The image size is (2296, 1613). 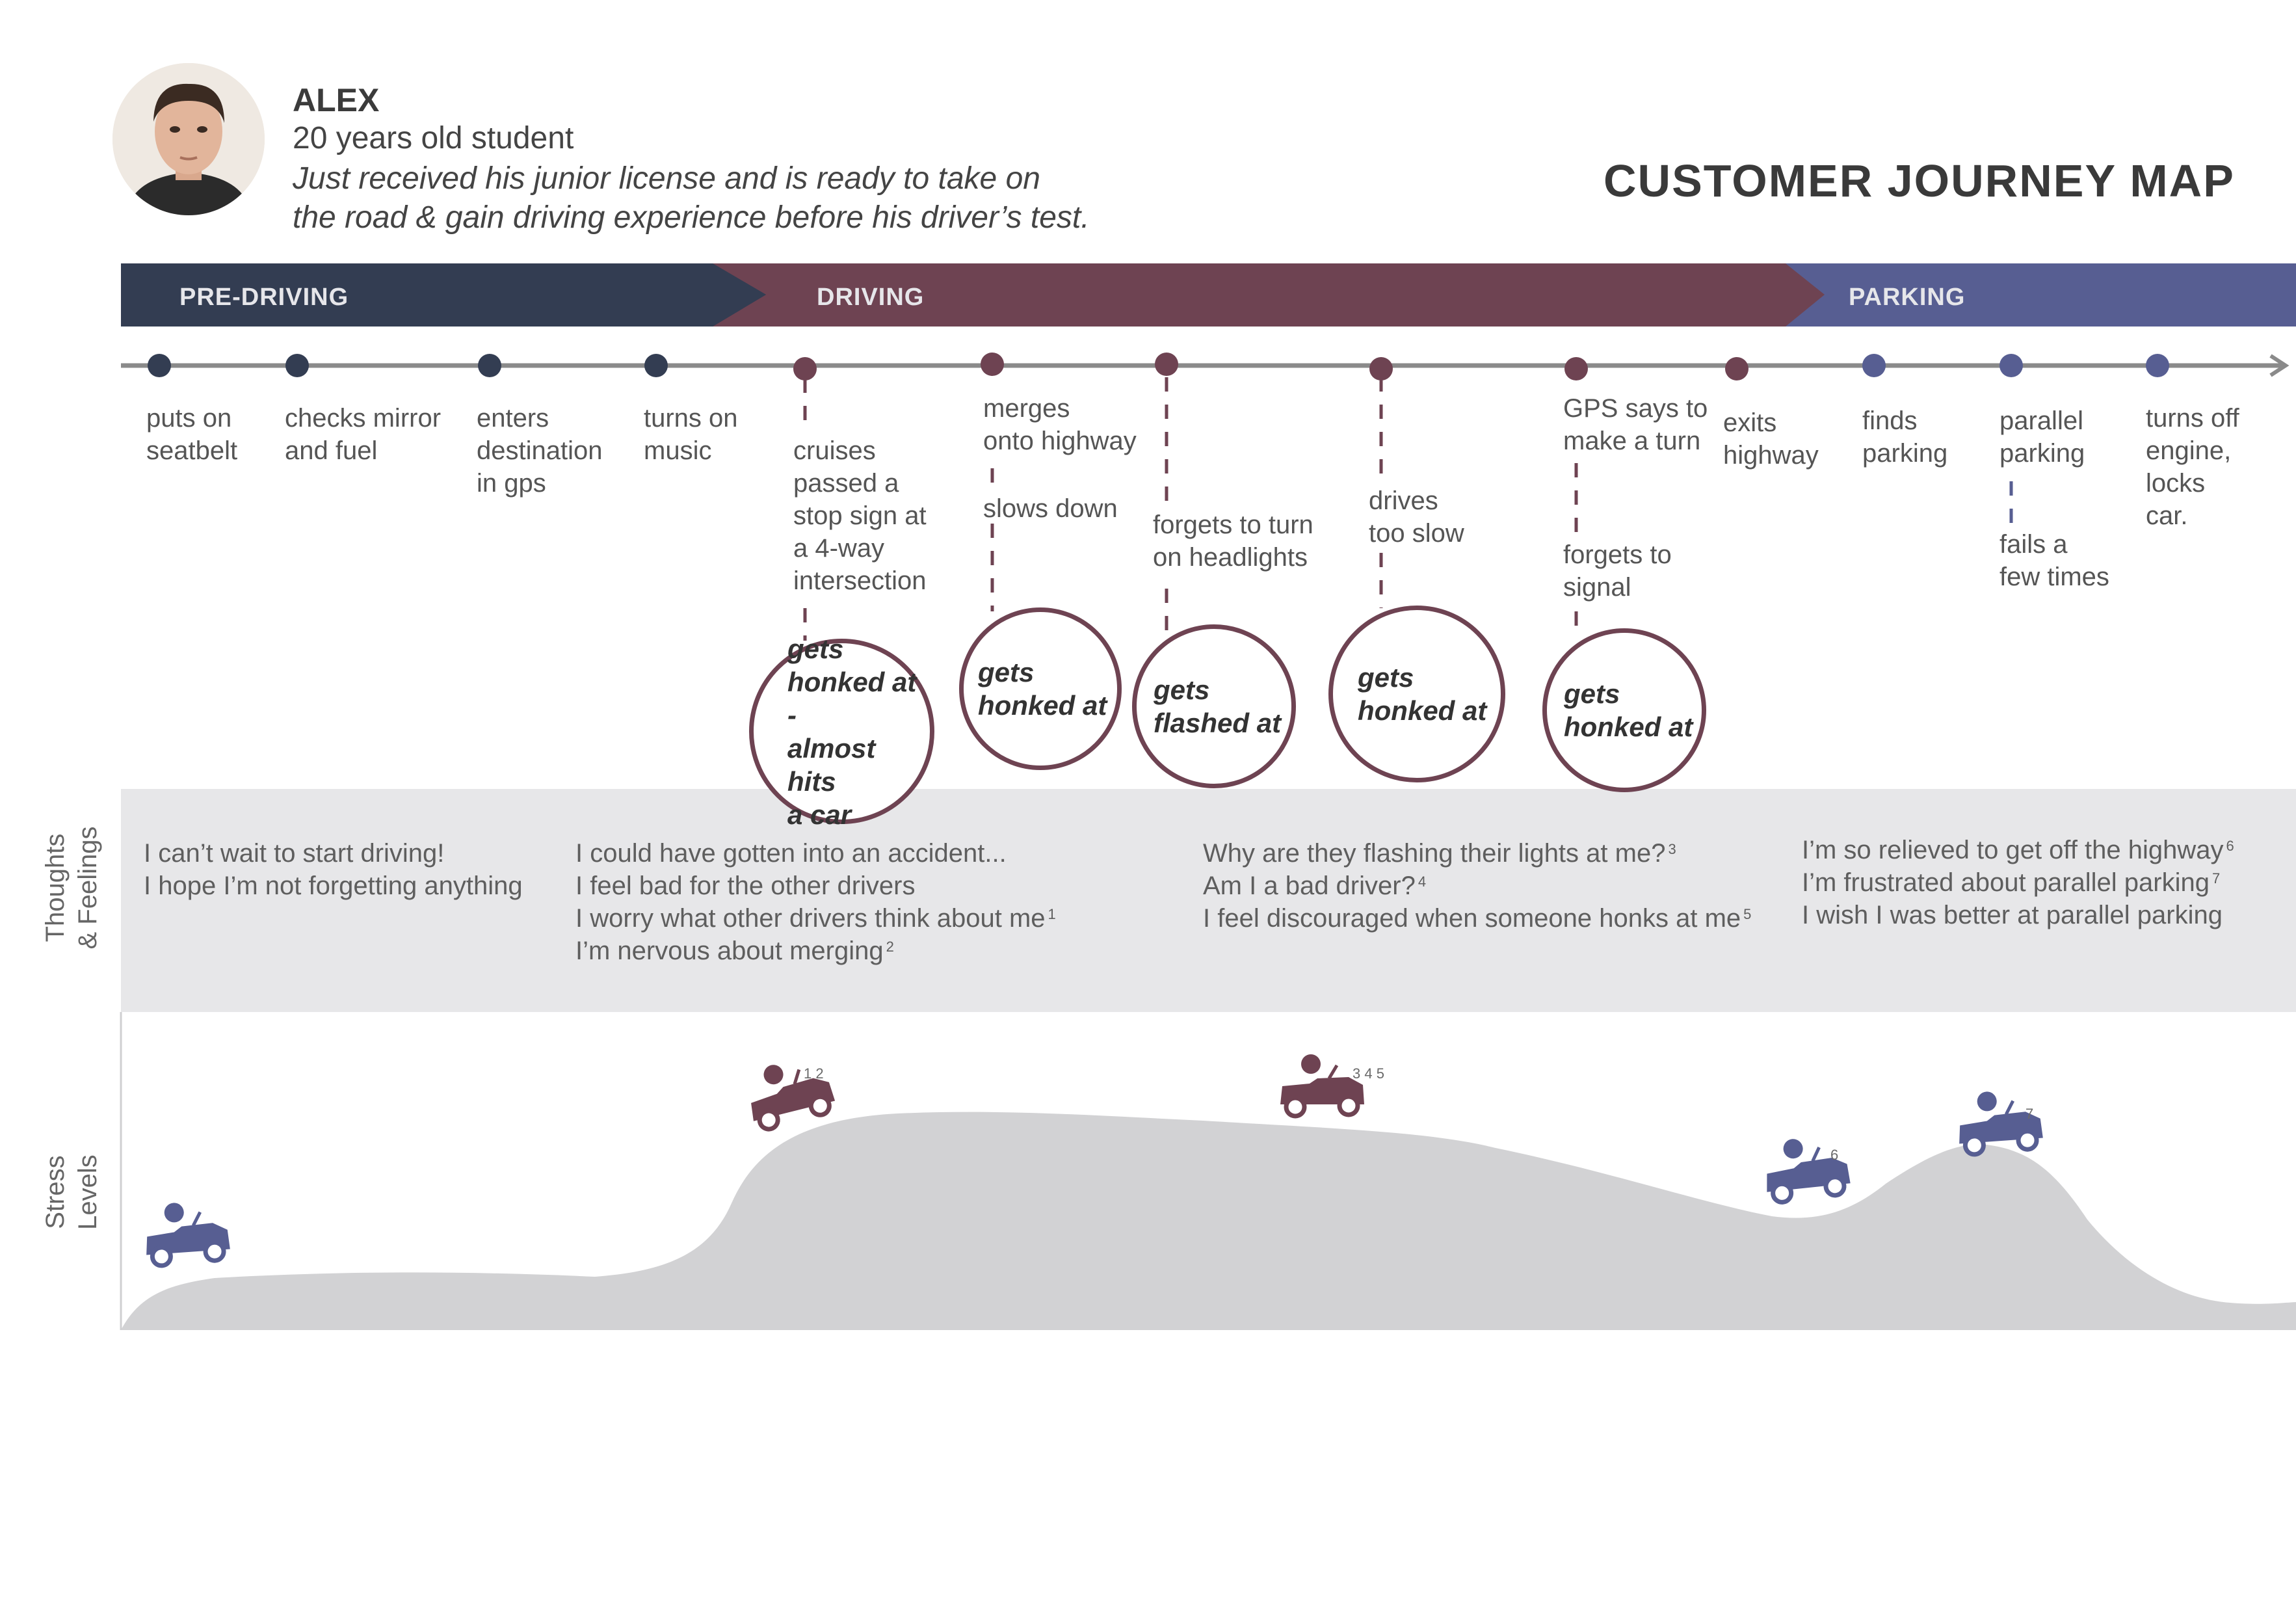 I want to click on step-text: turns on music, so click(x=691, y=435).